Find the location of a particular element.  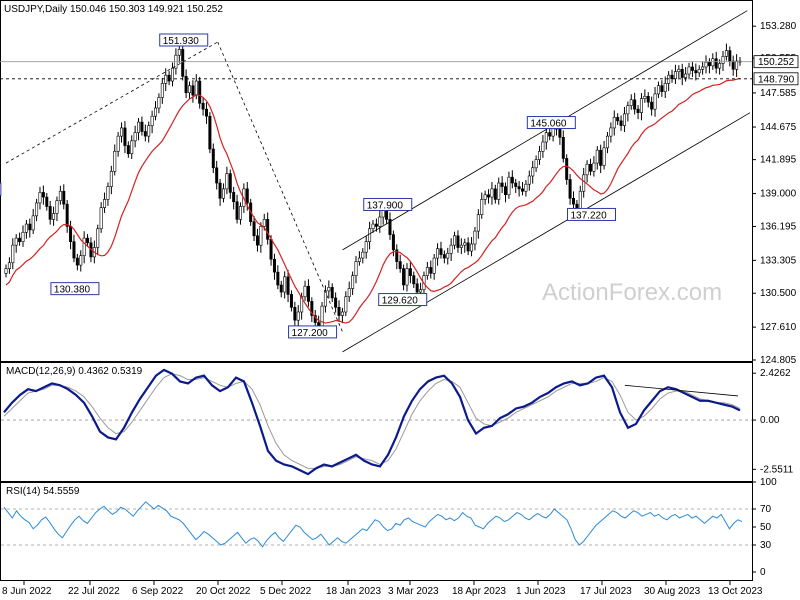

rsi-tick-label: 50 is located at coordinates (766, 527).